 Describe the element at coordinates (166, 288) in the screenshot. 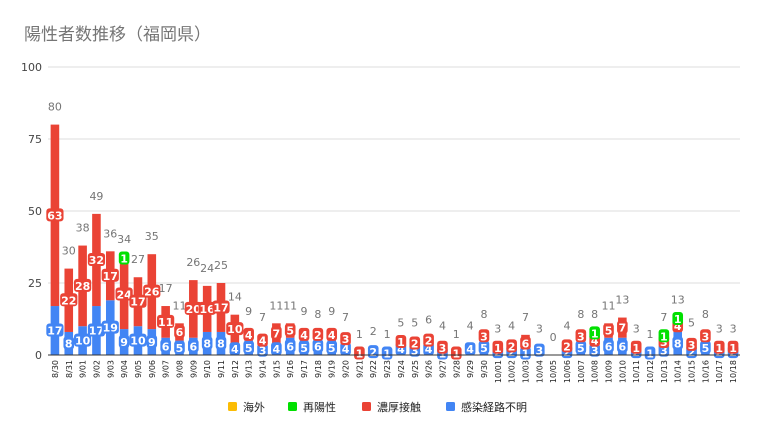

I see `total-label: 17` at that location.